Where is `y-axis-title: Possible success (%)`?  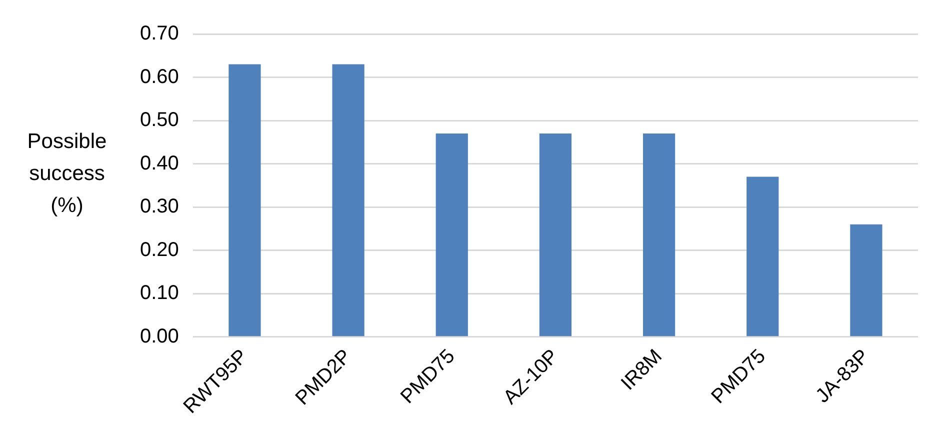
y-axis-title: Possible success (%) is located at coordinates (67, 174).